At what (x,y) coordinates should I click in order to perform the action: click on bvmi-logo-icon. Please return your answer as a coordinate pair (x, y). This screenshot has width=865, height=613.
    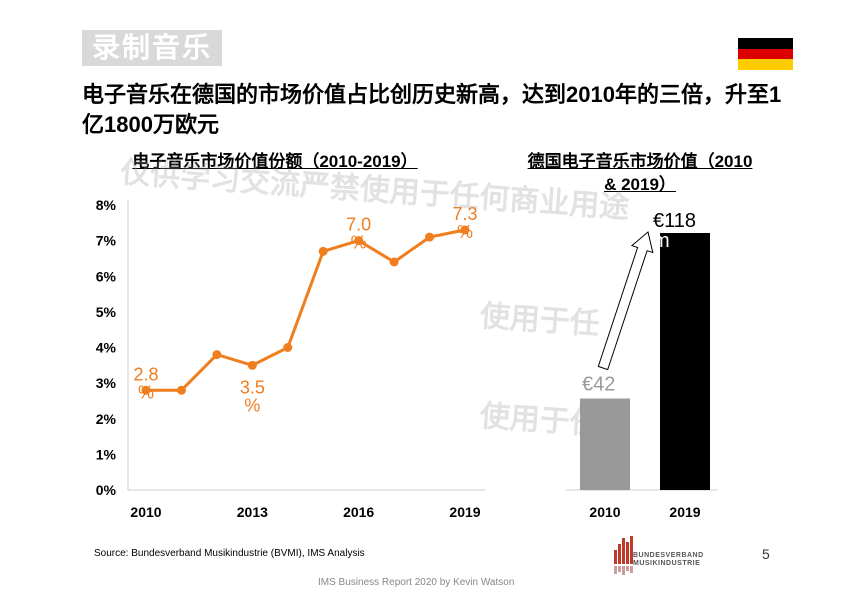
    Looking at the image, I should click on (623, 555).